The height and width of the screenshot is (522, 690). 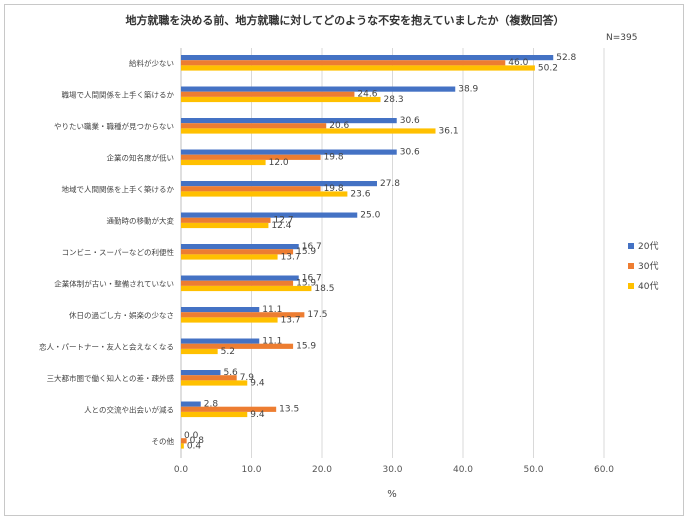 I want to click on value-label: 0.4, so click(x=194, y=446).